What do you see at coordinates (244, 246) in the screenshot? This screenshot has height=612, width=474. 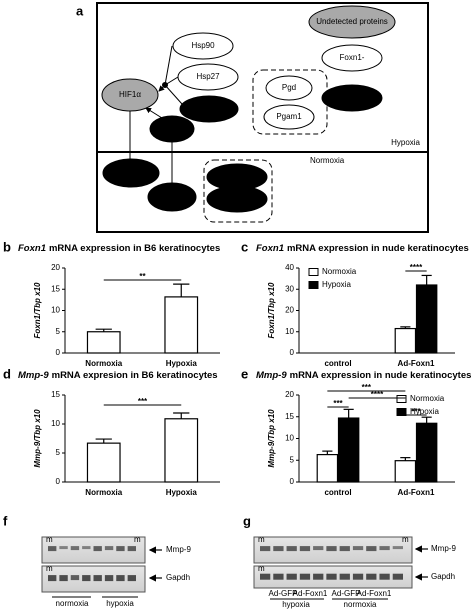 I see `panel-label: c` at bounding box center [244, 246].